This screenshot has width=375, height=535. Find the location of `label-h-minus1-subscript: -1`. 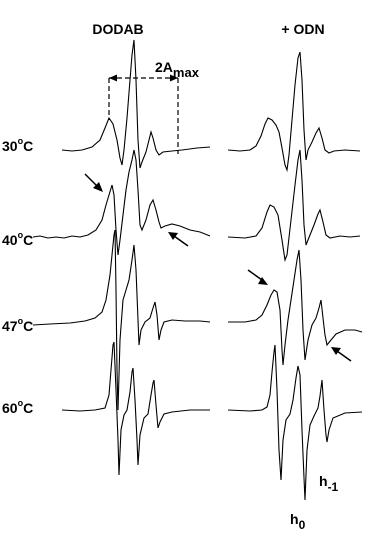

label-h-minus1-subscript: -1 is located at coordinates (333, 487).